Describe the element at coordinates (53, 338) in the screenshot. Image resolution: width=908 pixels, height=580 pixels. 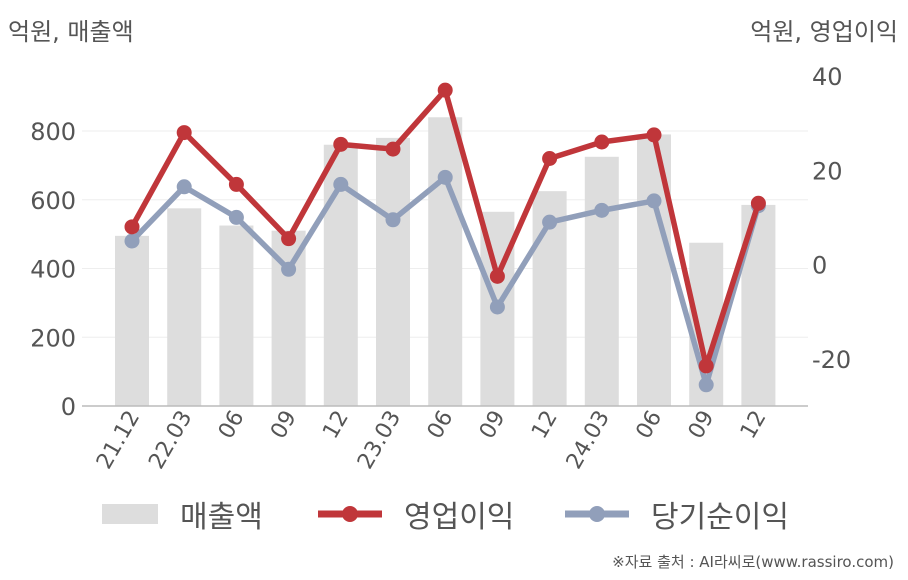
I see `left-axis-tick-label: 200` at that location.